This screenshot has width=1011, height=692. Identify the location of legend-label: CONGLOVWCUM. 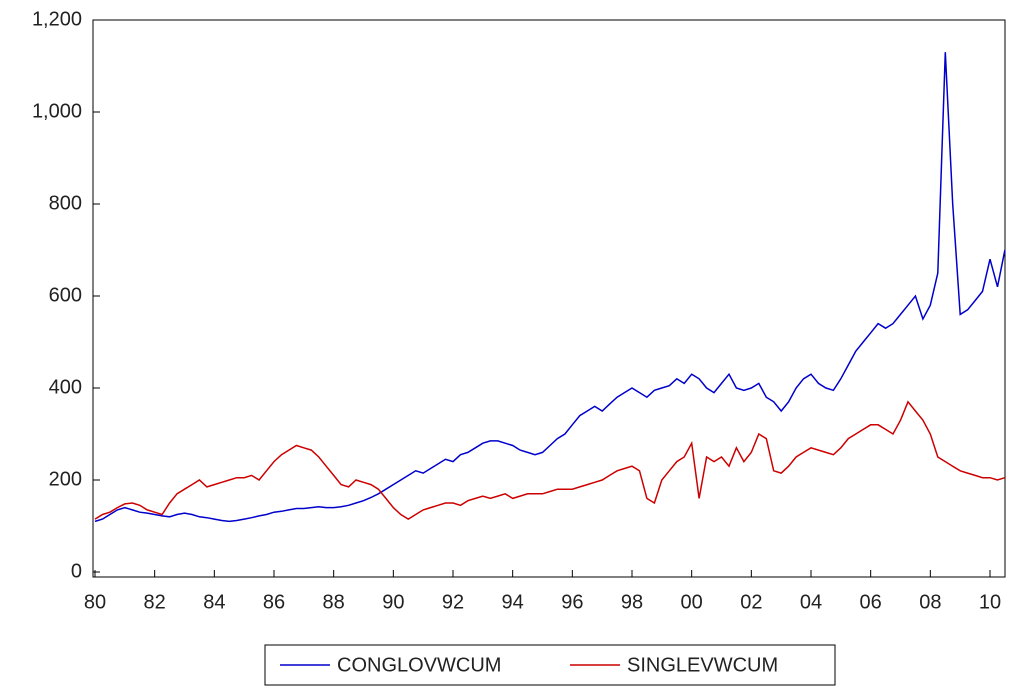
(419, 665).